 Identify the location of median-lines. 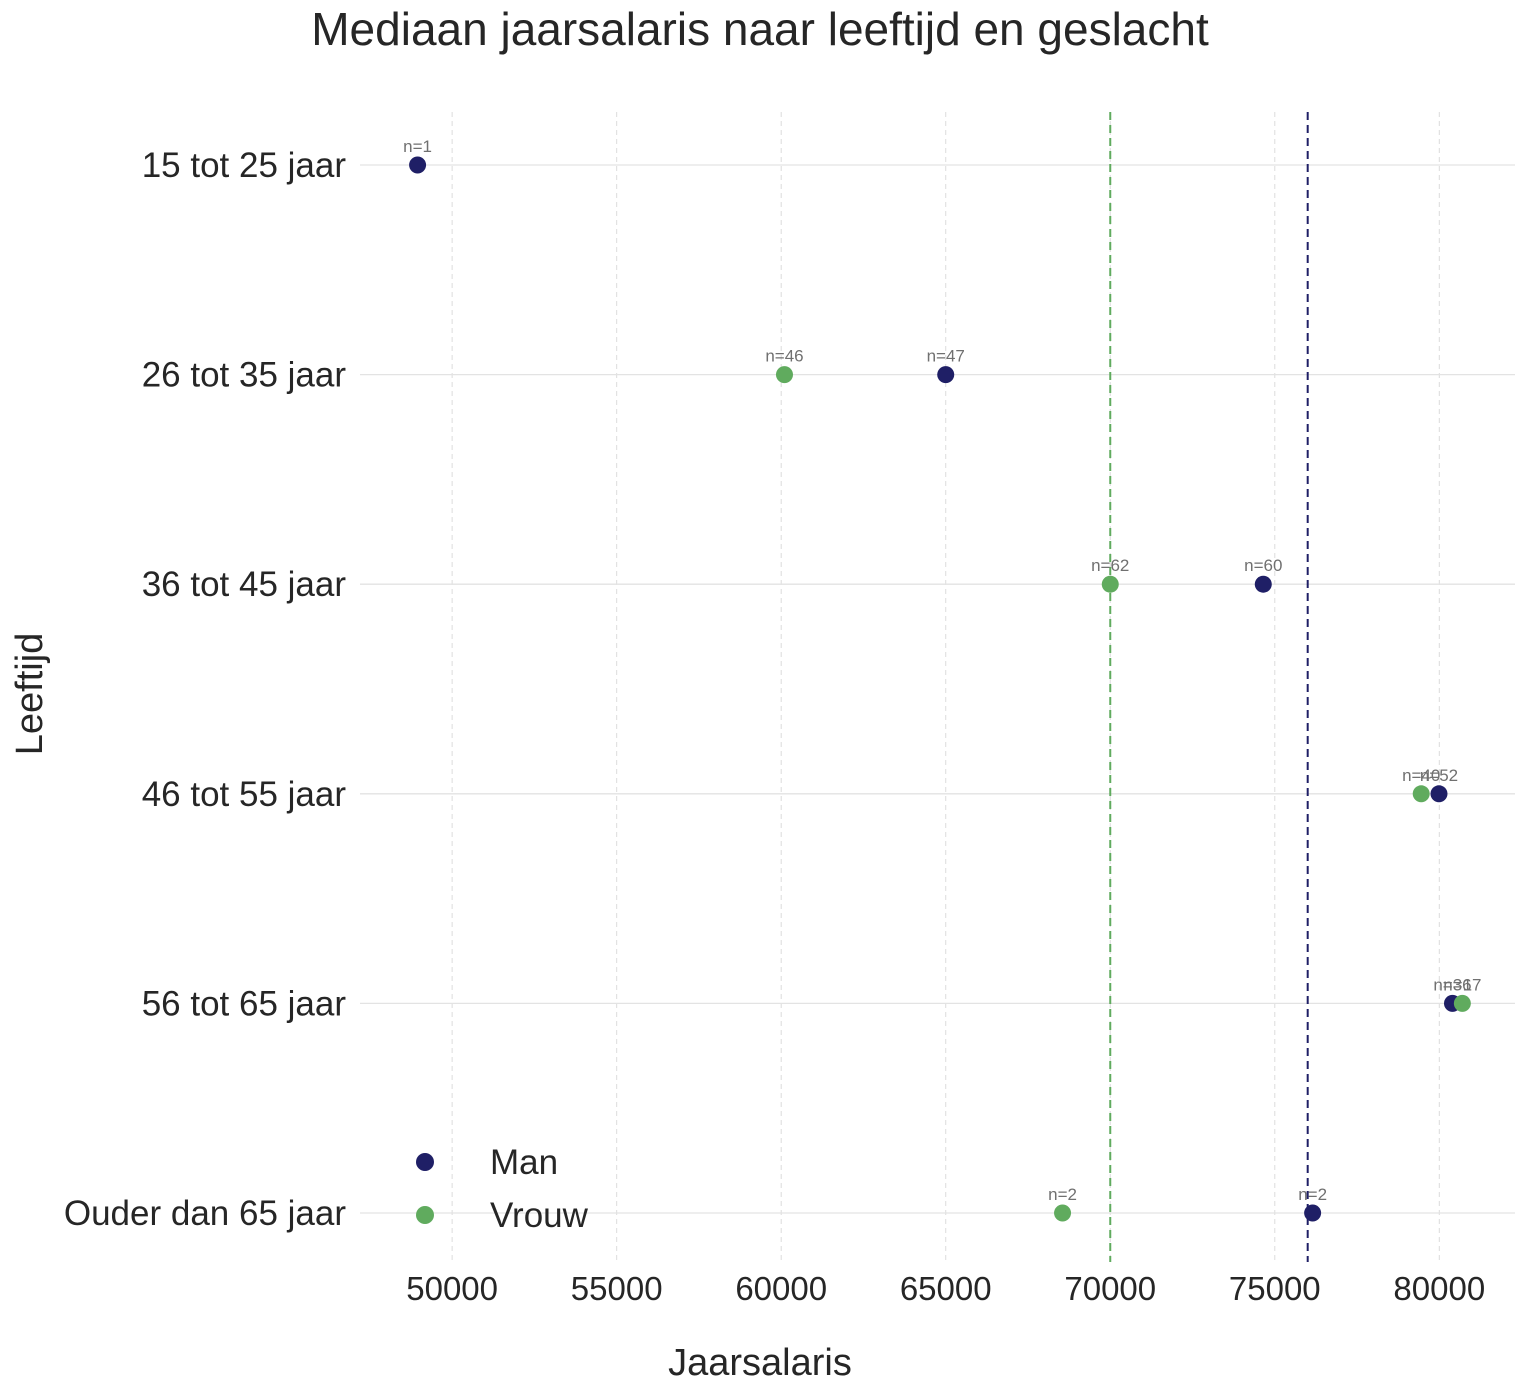
(1209, 687).